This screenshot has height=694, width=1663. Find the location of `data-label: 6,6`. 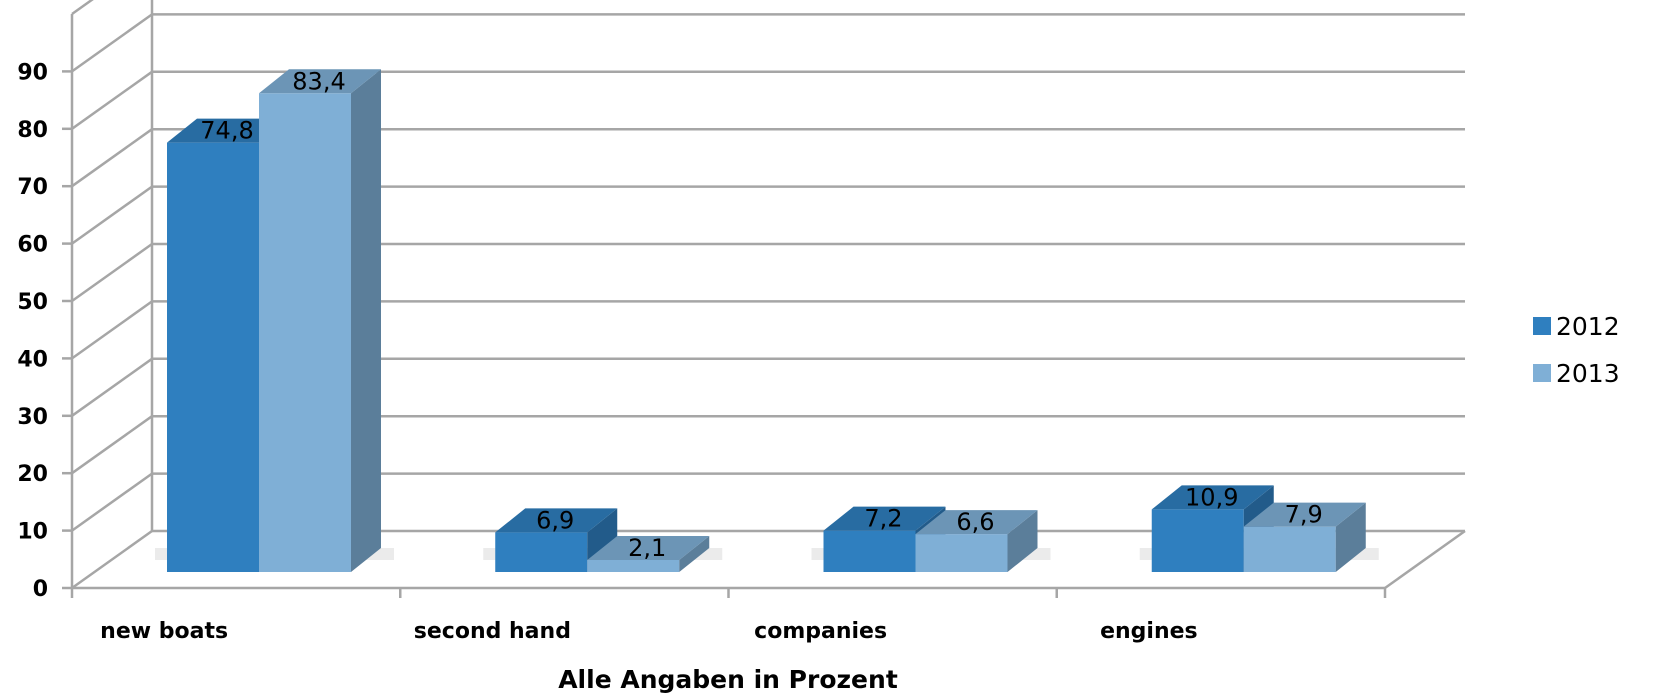

data-label: 6,6 is located at coordinates (975, 522).